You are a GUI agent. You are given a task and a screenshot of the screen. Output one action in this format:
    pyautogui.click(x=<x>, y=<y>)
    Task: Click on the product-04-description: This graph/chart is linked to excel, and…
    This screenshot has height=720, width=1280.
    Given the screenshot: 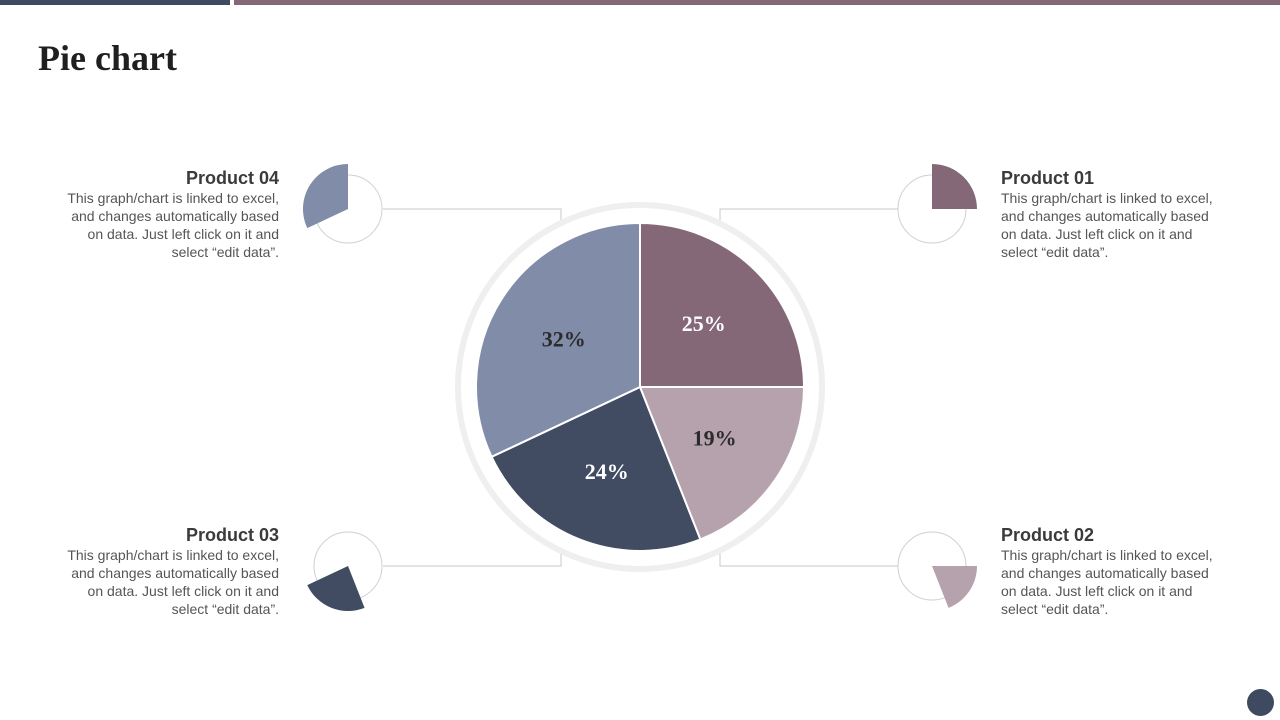 What is the action you would take?
    pyautogui.click(x=166, y=225)
    